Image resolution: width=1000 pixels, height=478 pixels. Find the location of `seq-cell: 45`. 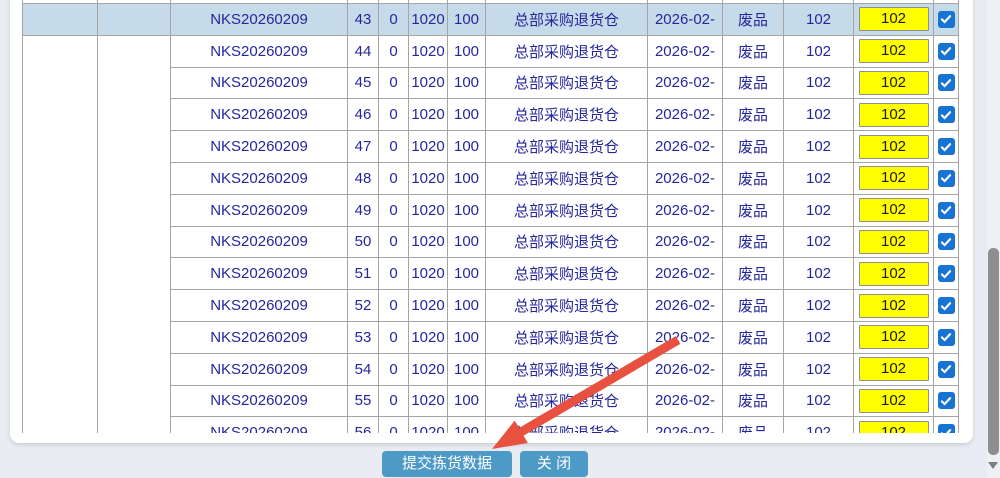

seq-cell: 45 is located at coordinates (363, 83).